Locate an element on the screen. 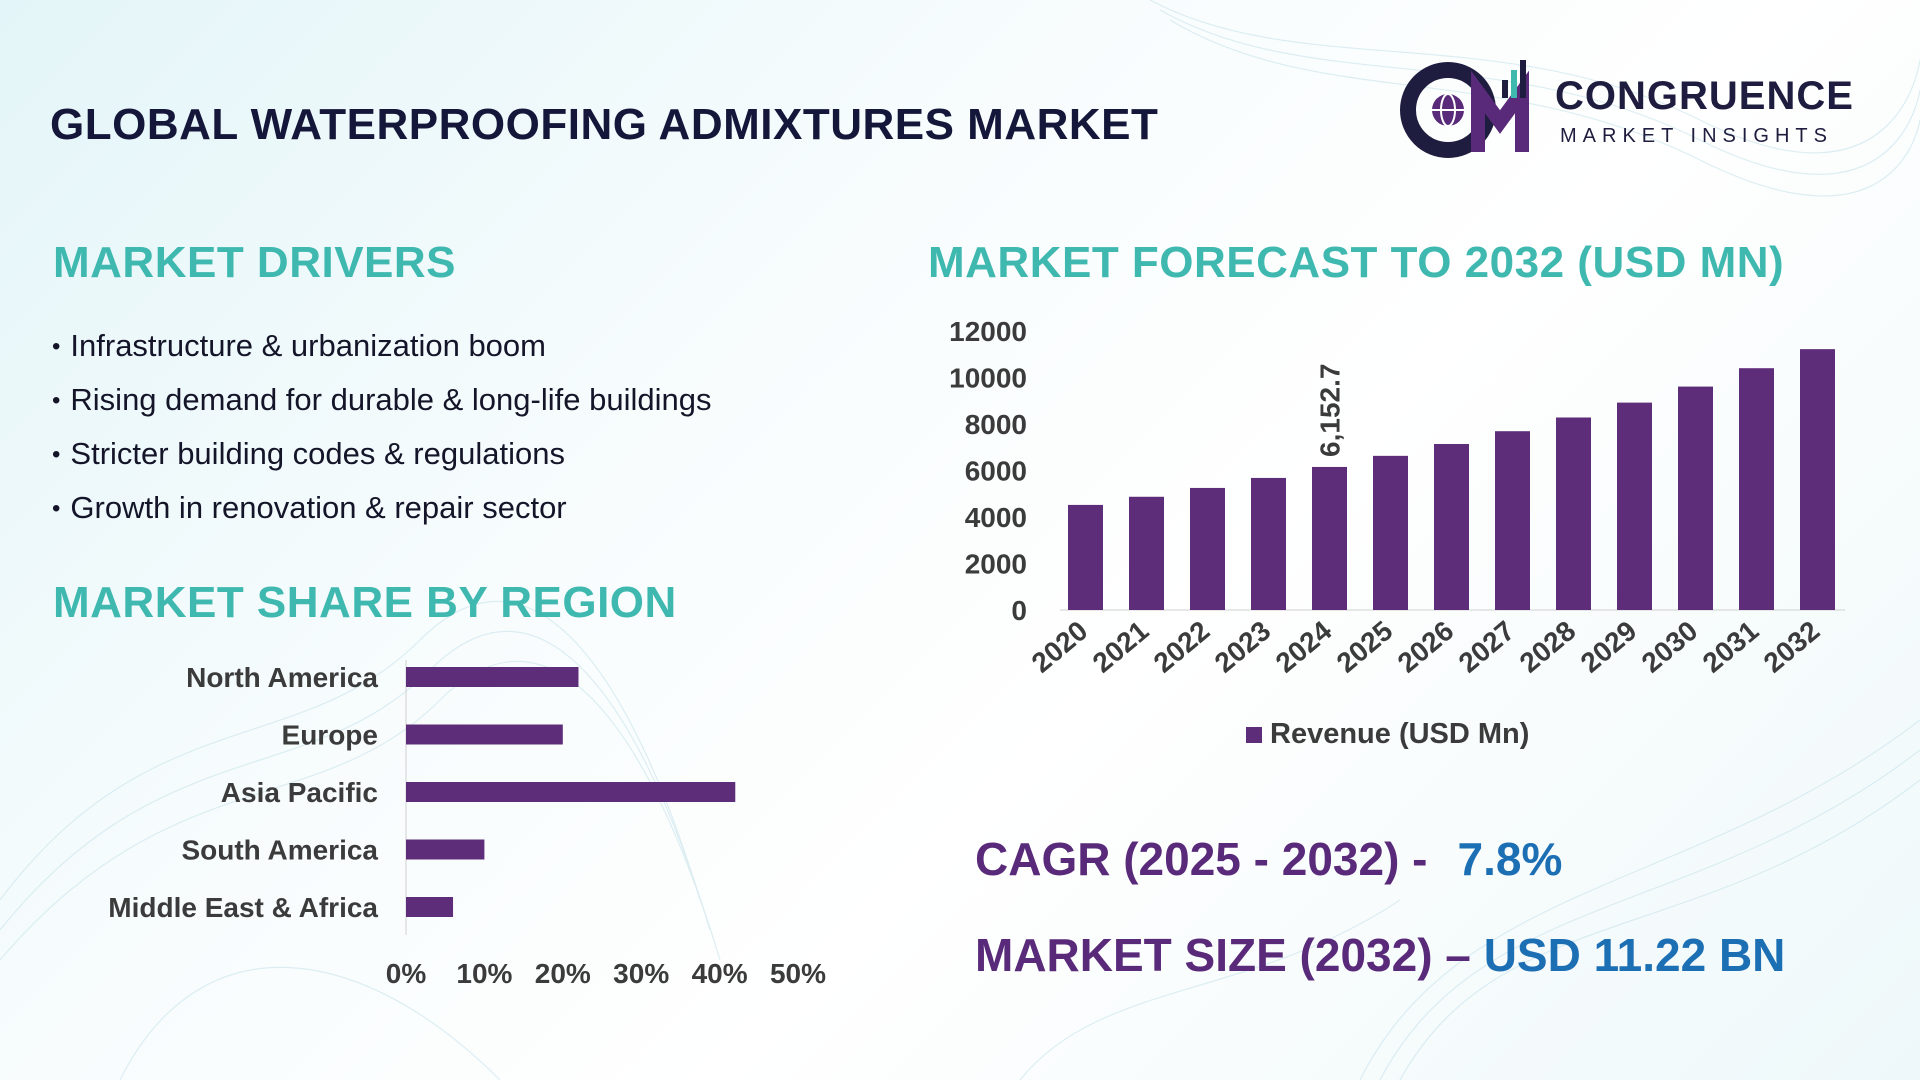  forecast-title: MARKET FORECAST TO 2032 (USD MN) is located at coordinates (1356, 262).